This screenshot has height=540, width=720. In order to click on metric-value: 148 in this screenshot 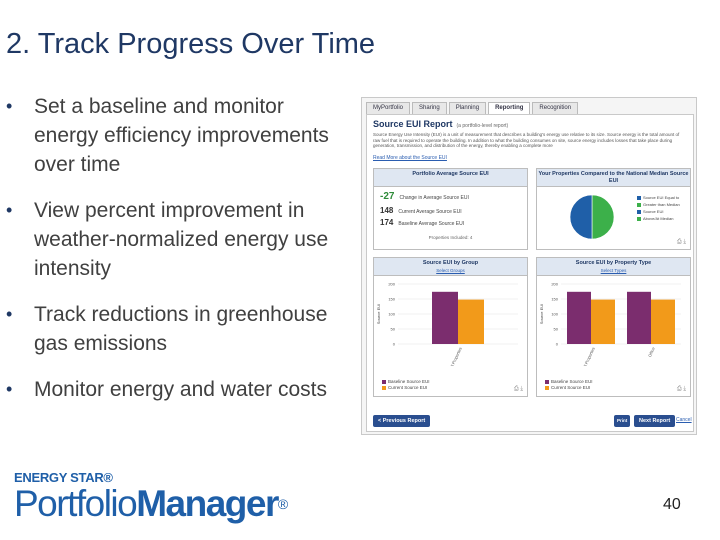, I will do `click(387, 210)`.